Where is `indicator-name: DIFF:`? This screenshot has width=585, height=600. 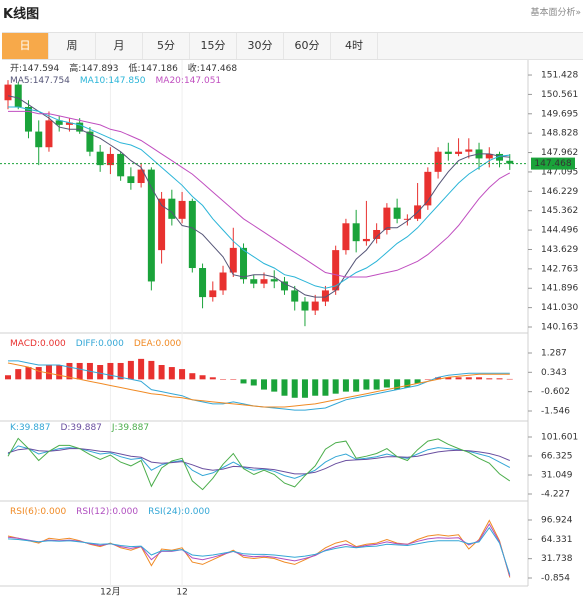
indicator-name: DIFF: is located at coordinates (87, 344).